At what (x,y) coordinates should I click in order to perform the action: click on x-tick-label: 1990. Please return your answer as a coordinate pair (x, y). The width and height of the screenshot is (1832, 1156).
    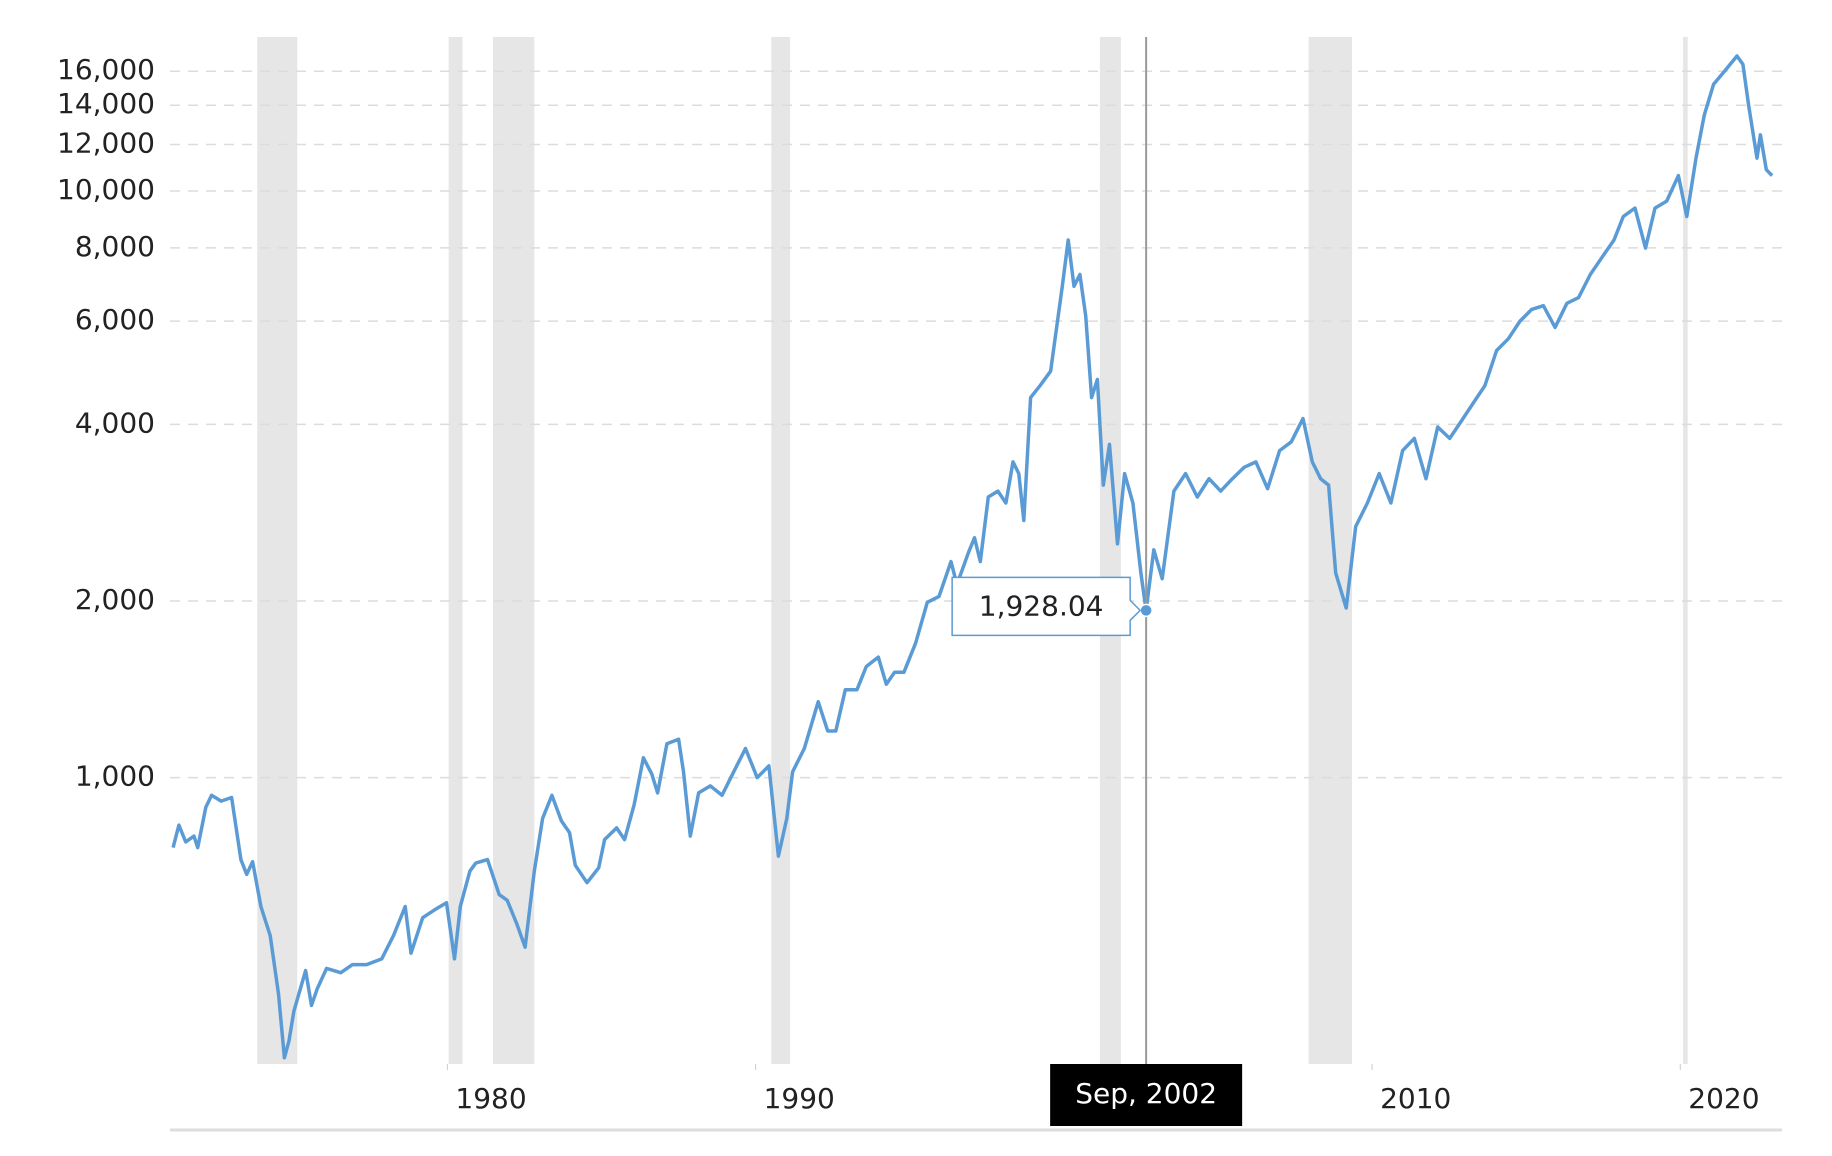
    Looking at the image, I should click on (799, 1098).